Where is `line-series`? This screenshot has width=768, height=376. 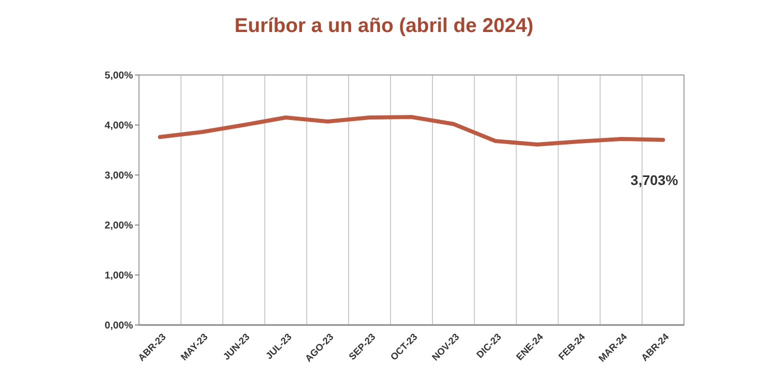
line-series is located at coordinates (412, 130).